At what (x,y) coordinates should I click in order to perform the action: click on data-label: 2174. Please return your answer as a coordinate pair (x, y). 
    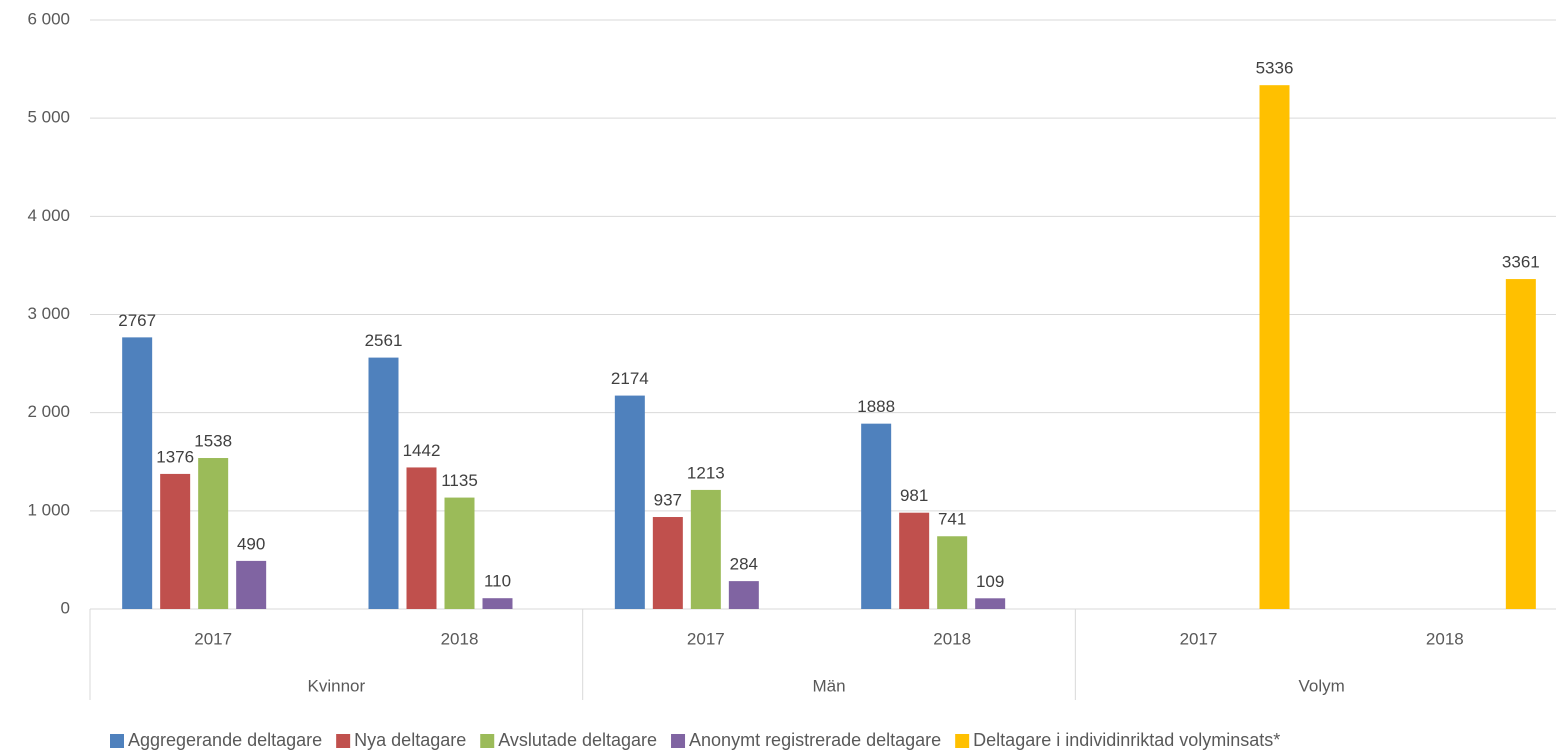
    Looking at the image, I should click on (630, 378).